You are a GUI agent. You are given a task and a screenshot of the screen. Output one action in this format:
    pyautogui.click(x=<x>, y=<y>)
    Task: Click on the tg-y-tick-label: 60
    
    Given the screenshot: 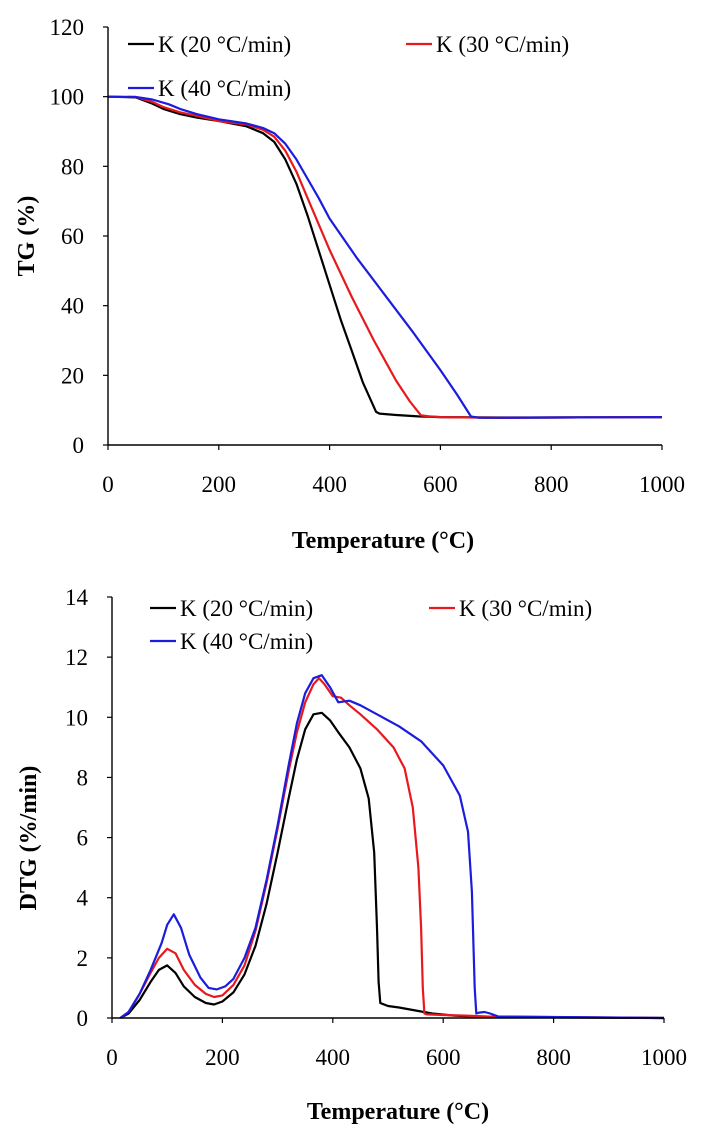 What is the action you would take?
    pyautogui.click(x=72, y=236)
    